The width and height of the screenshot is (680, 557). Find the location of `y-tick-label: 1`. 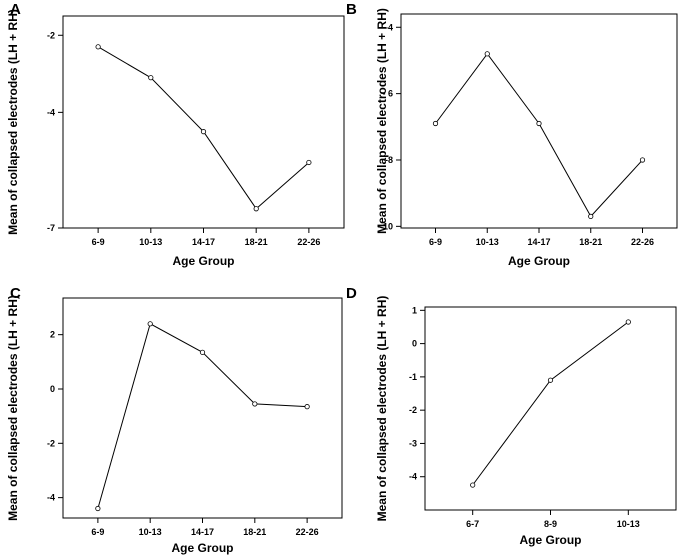

y-tick-label: 1 is located at coordinates (414, 310).